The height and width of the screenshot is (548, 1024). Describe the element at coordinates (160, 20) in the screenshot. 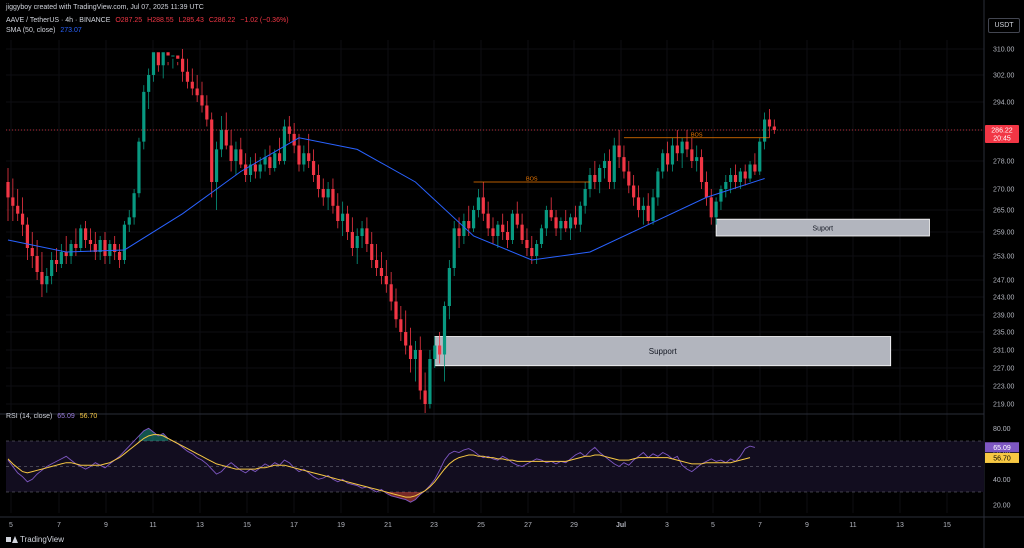

I see `legend-high: H288.55` at that location.